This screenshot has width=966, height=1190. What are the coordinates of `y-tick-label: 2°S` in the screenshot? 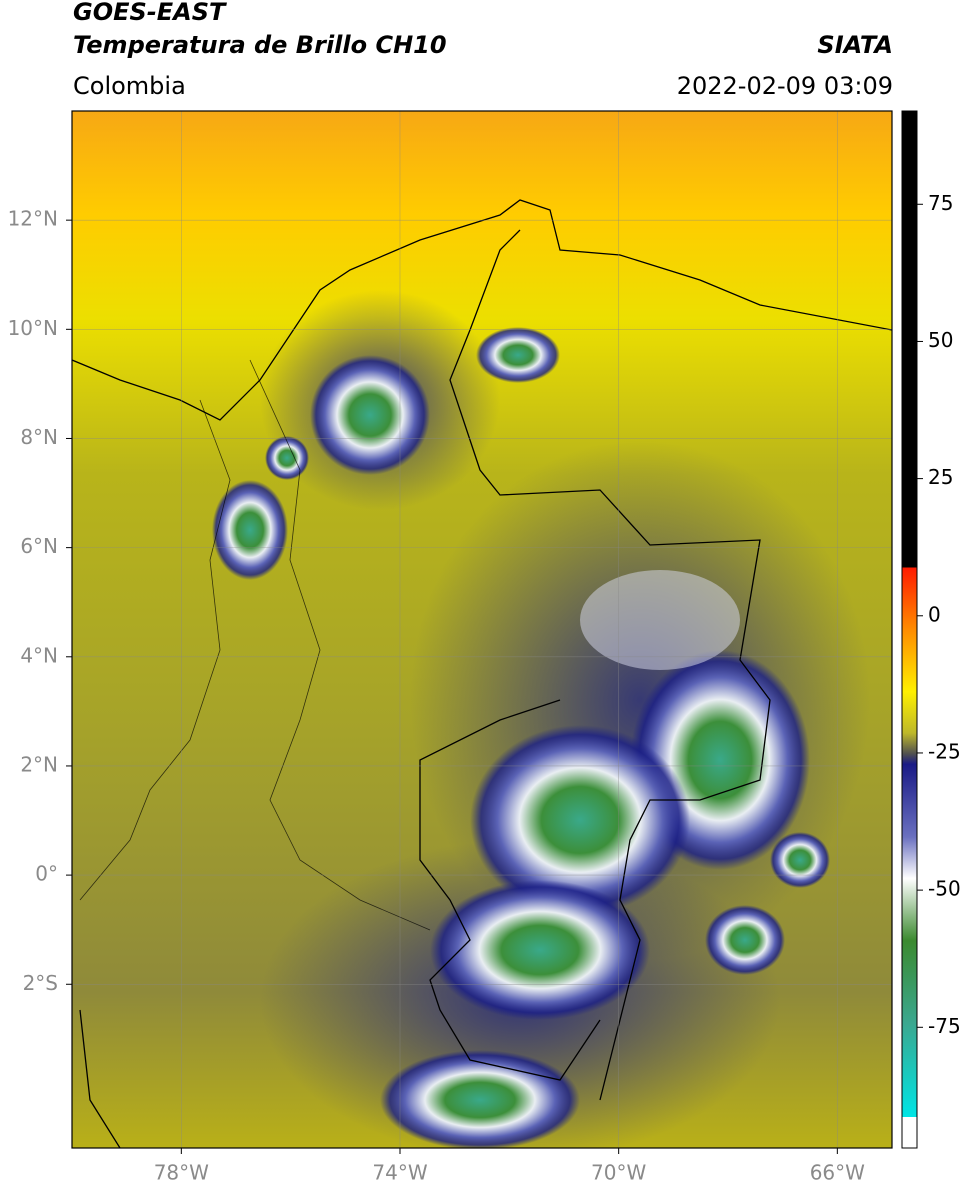 It's located at (40, 983).